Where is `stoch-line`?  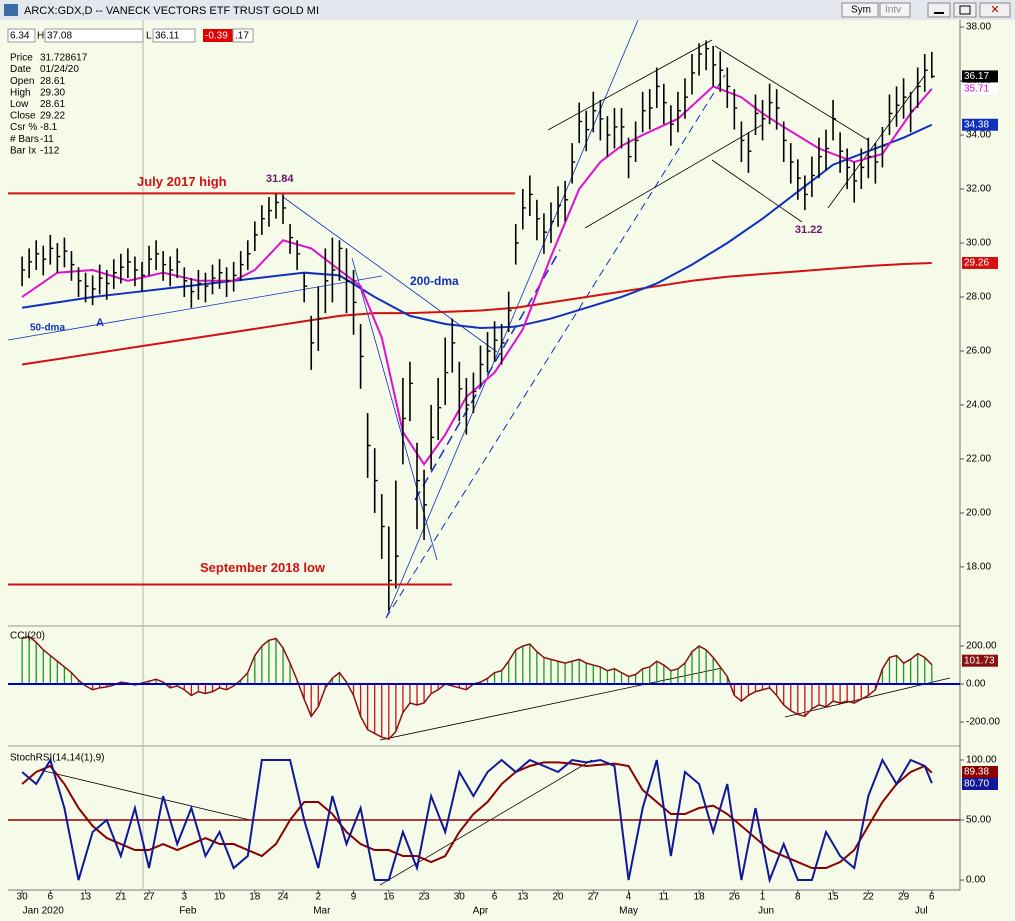 stoch-line is located at coordinates (477, 815).